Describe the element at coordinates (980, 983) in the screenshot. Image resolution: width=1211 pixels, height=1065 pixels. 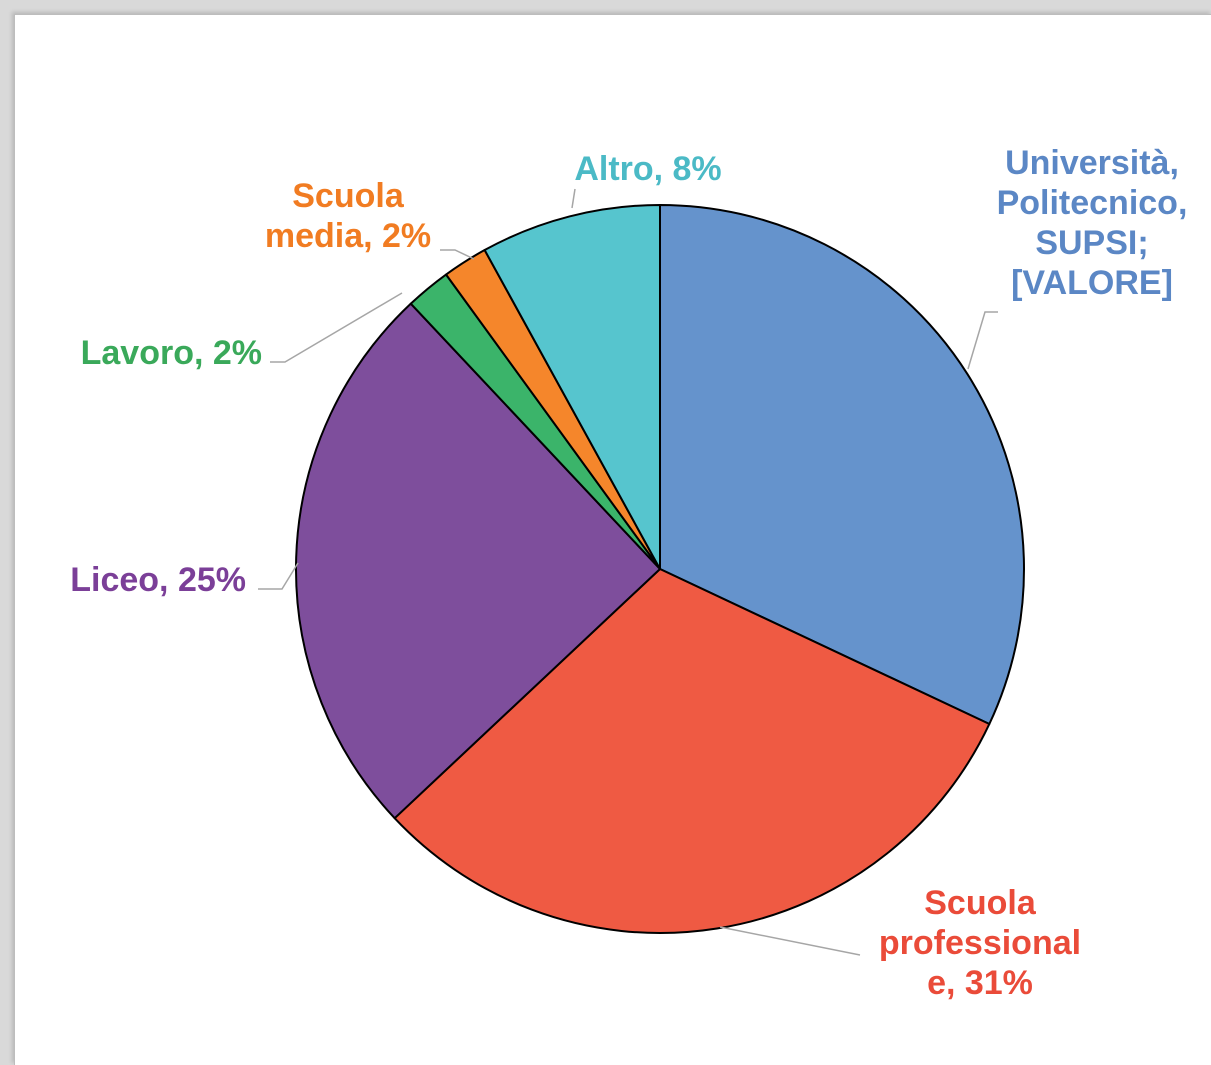
I see `data-label-line: e, 31%` at that location.